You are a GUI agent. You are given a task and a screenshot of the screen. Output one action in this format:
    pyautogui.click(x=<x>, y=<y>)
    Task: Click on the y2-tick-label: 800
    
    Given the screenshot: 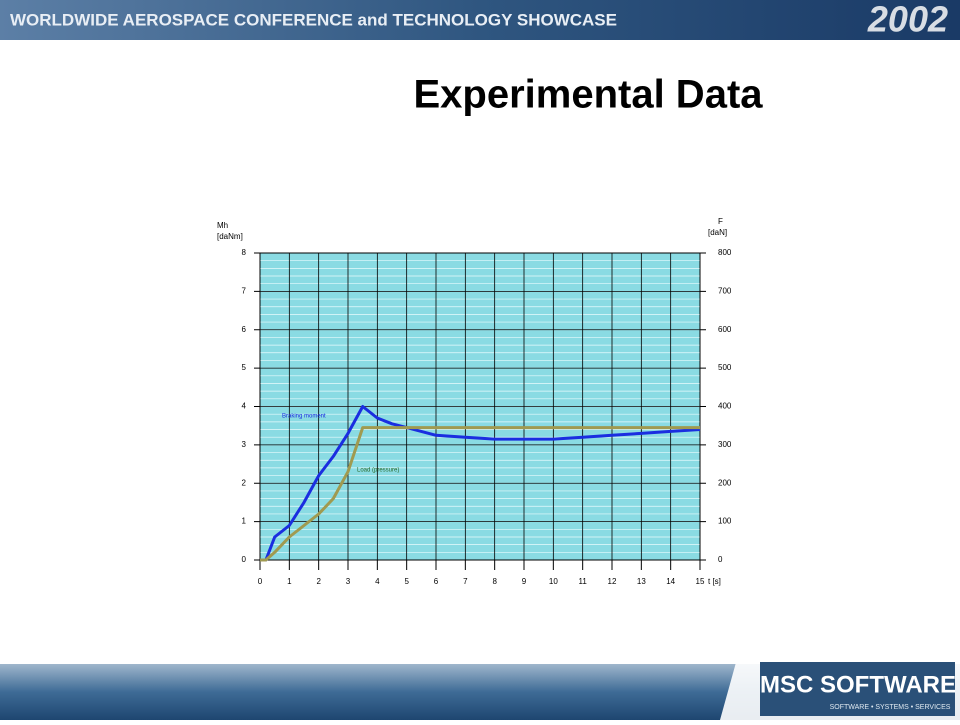 What is the action you would take?
    pyautogui.click(x=725, y=252)
    